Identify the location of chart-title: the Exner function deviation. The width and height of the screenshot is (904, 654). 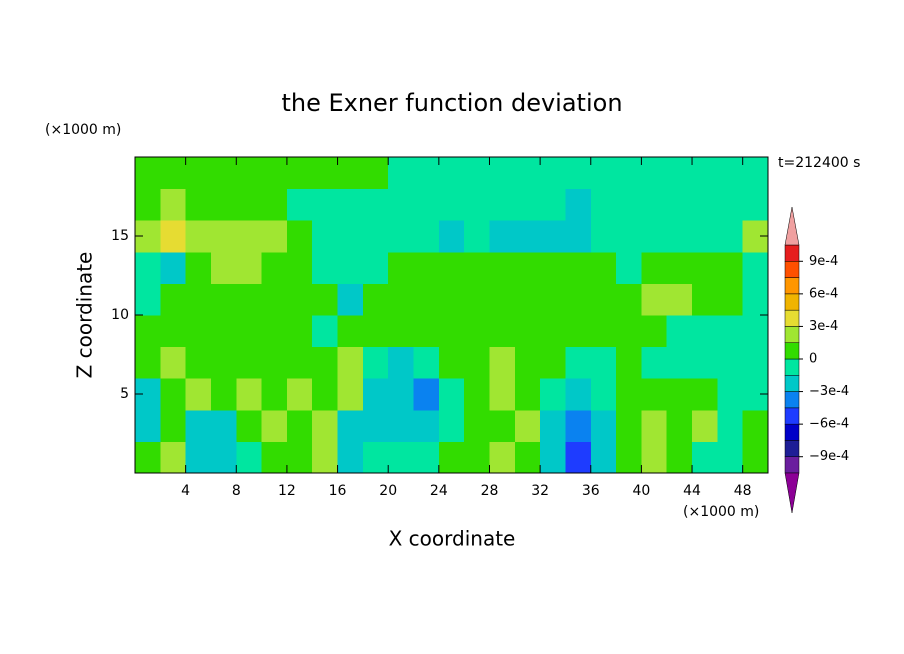
(451, 103).